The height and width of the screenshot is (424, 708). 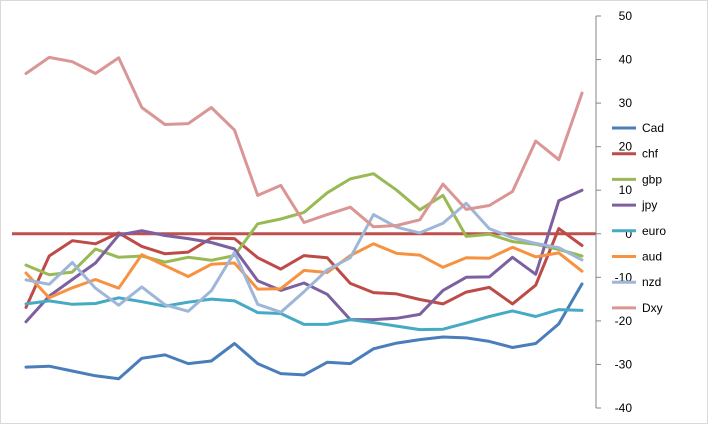 What do you see at coordinates (624, 364) in the screenshot?
I see `y-tick-label: -30` at bounding box center [624, 364].